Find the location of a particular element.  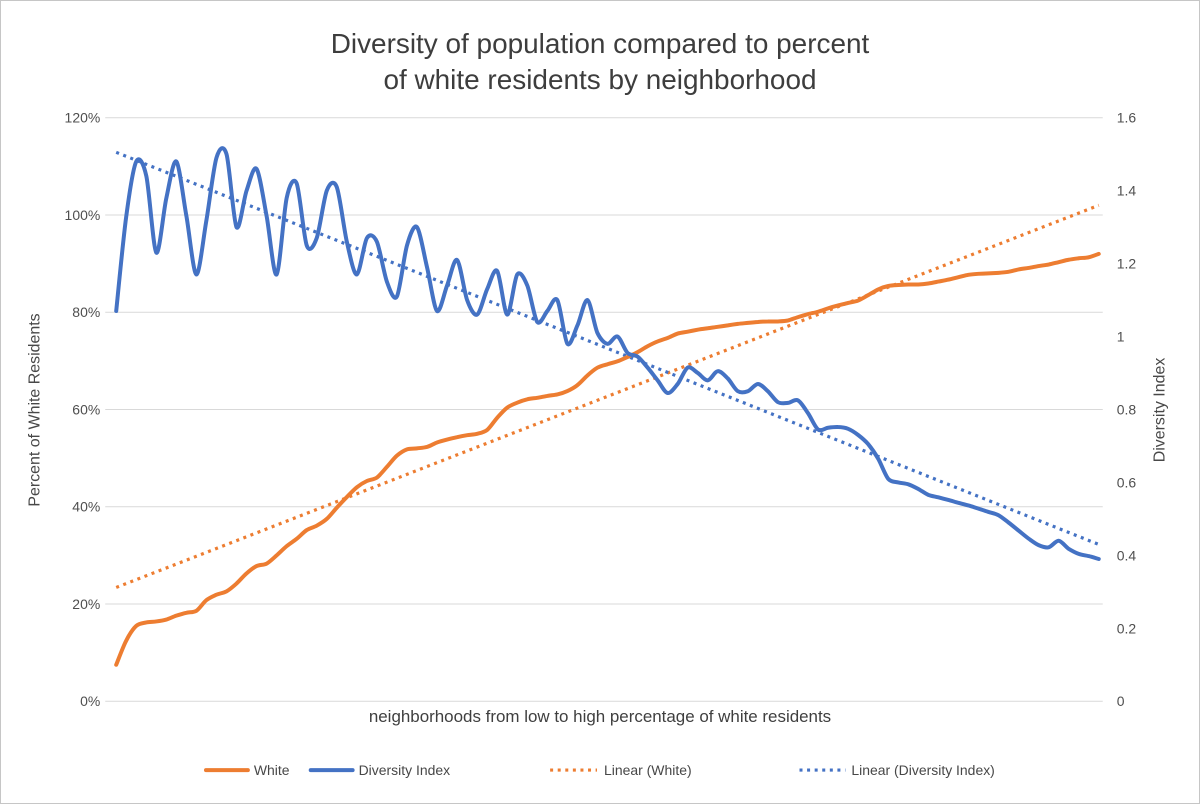

left-axis-tick-label: 40% is located at coordinates (86, 507).